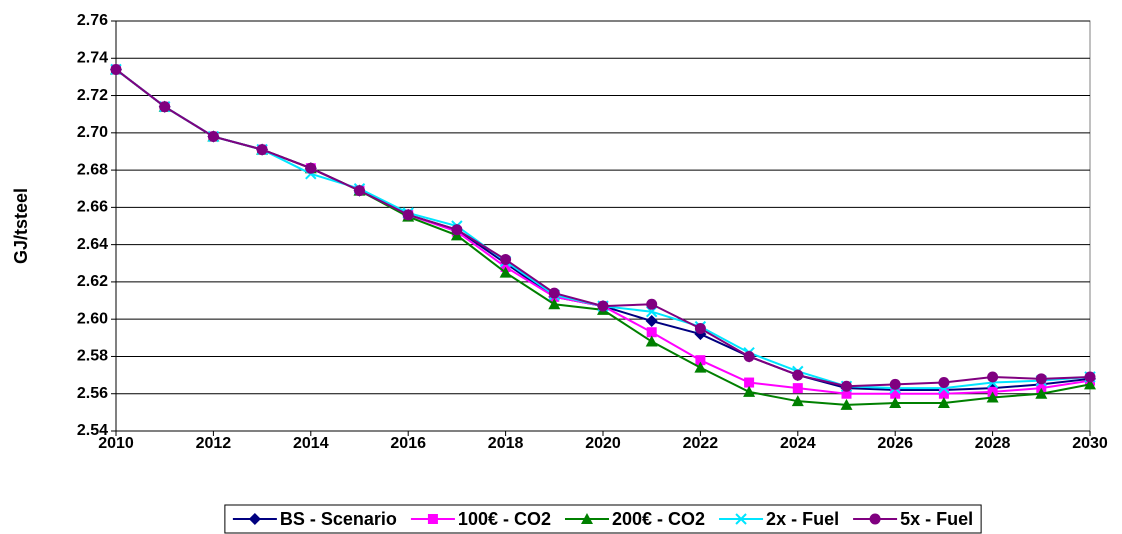  What do you see at coordinates (92, 356) in the screenshot?
I see `y-tick-label: 2.58` at bounding box center [92, 356].